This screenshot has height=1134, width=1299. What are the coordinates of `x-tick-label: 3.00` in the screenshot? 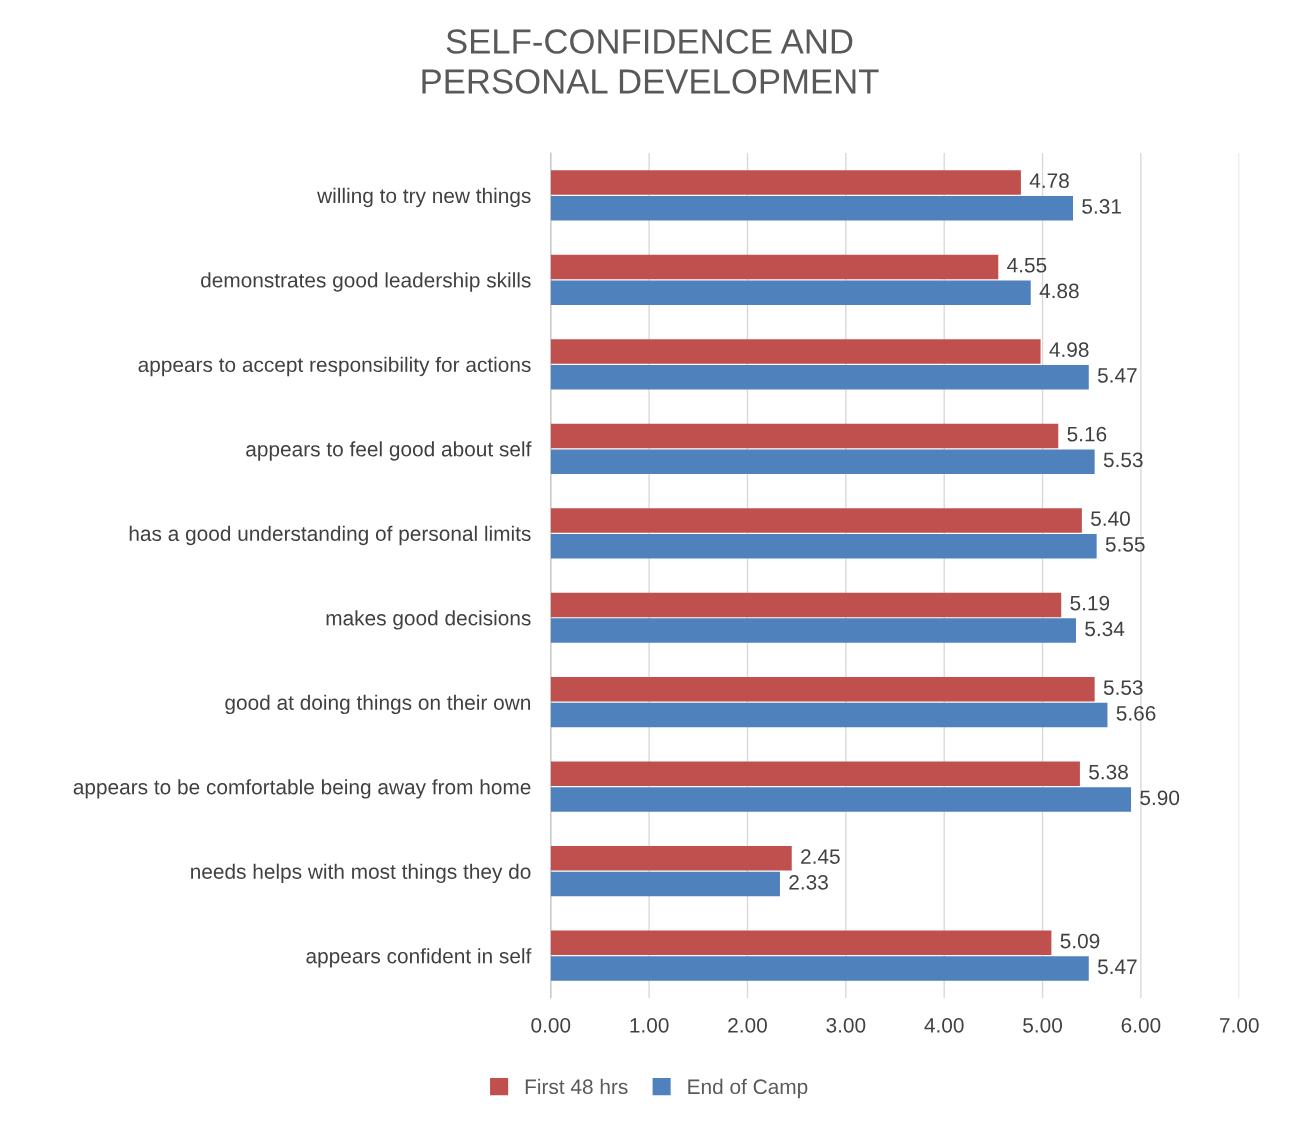 It's located at (846, 1025).